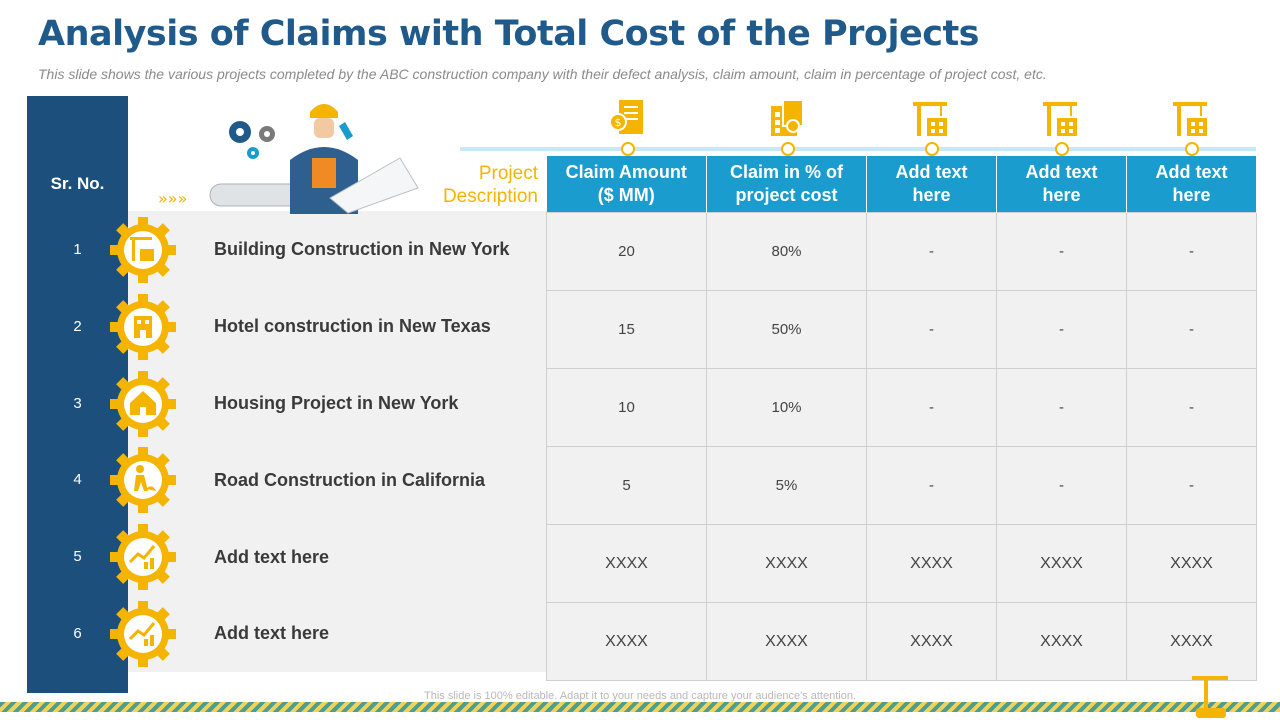 This screenshot has height=720, width=1280. What do you see at coordinates (143, 327) in the screenshot?
I see `hotel-icon` at bounding box center [143, 327].